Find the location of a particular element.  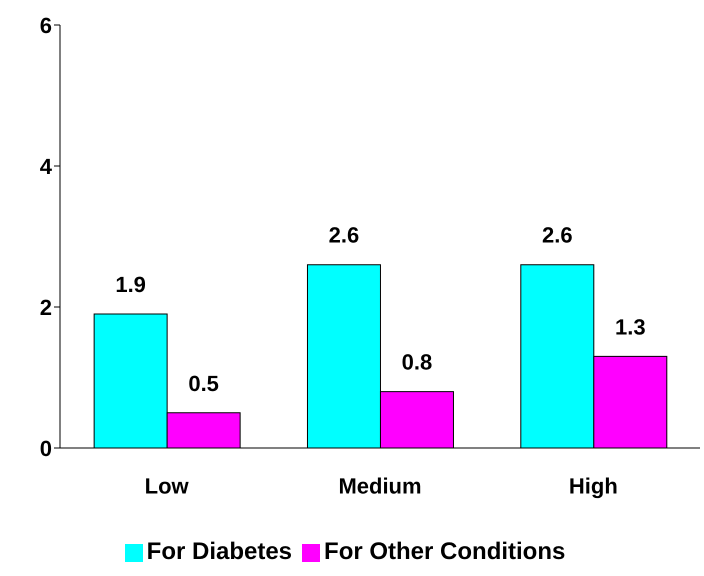

x-tick-label: High is located at coordinates (593, 486).